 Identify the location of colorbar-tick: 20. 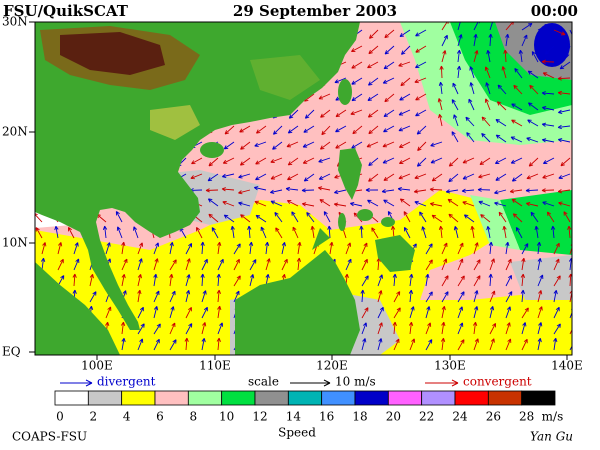
(393, 417).